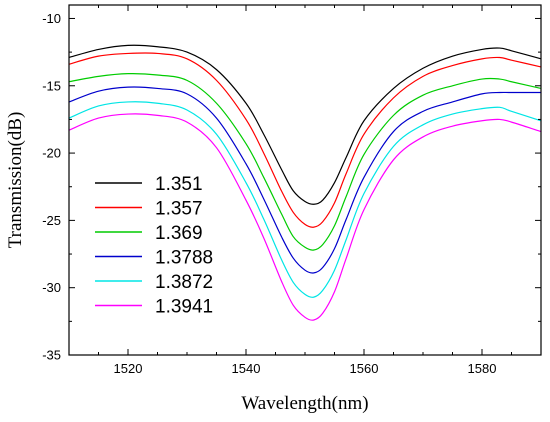  Describe the element at coordinates (179, 233) in the screenshot. I see `legend-label-3: 1.369` at that location.